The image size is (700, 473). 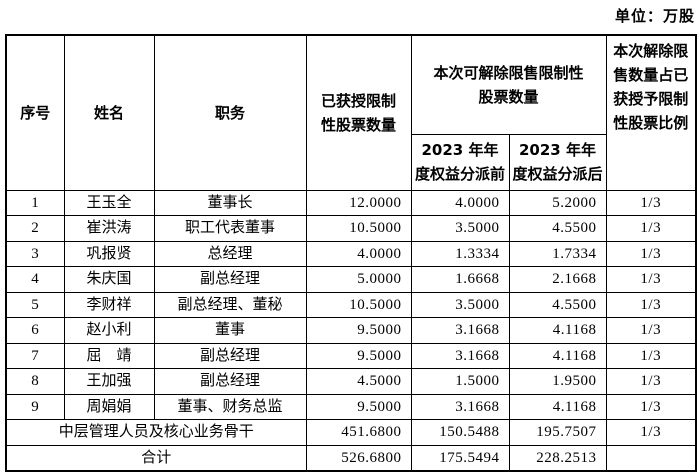 What do you see at coordinates (651, 87) in the screenshot?
I see `header-col-ratio-text: 本次解除限售数量占已获授予限制性股票比例` at bounding box center [651, 87].